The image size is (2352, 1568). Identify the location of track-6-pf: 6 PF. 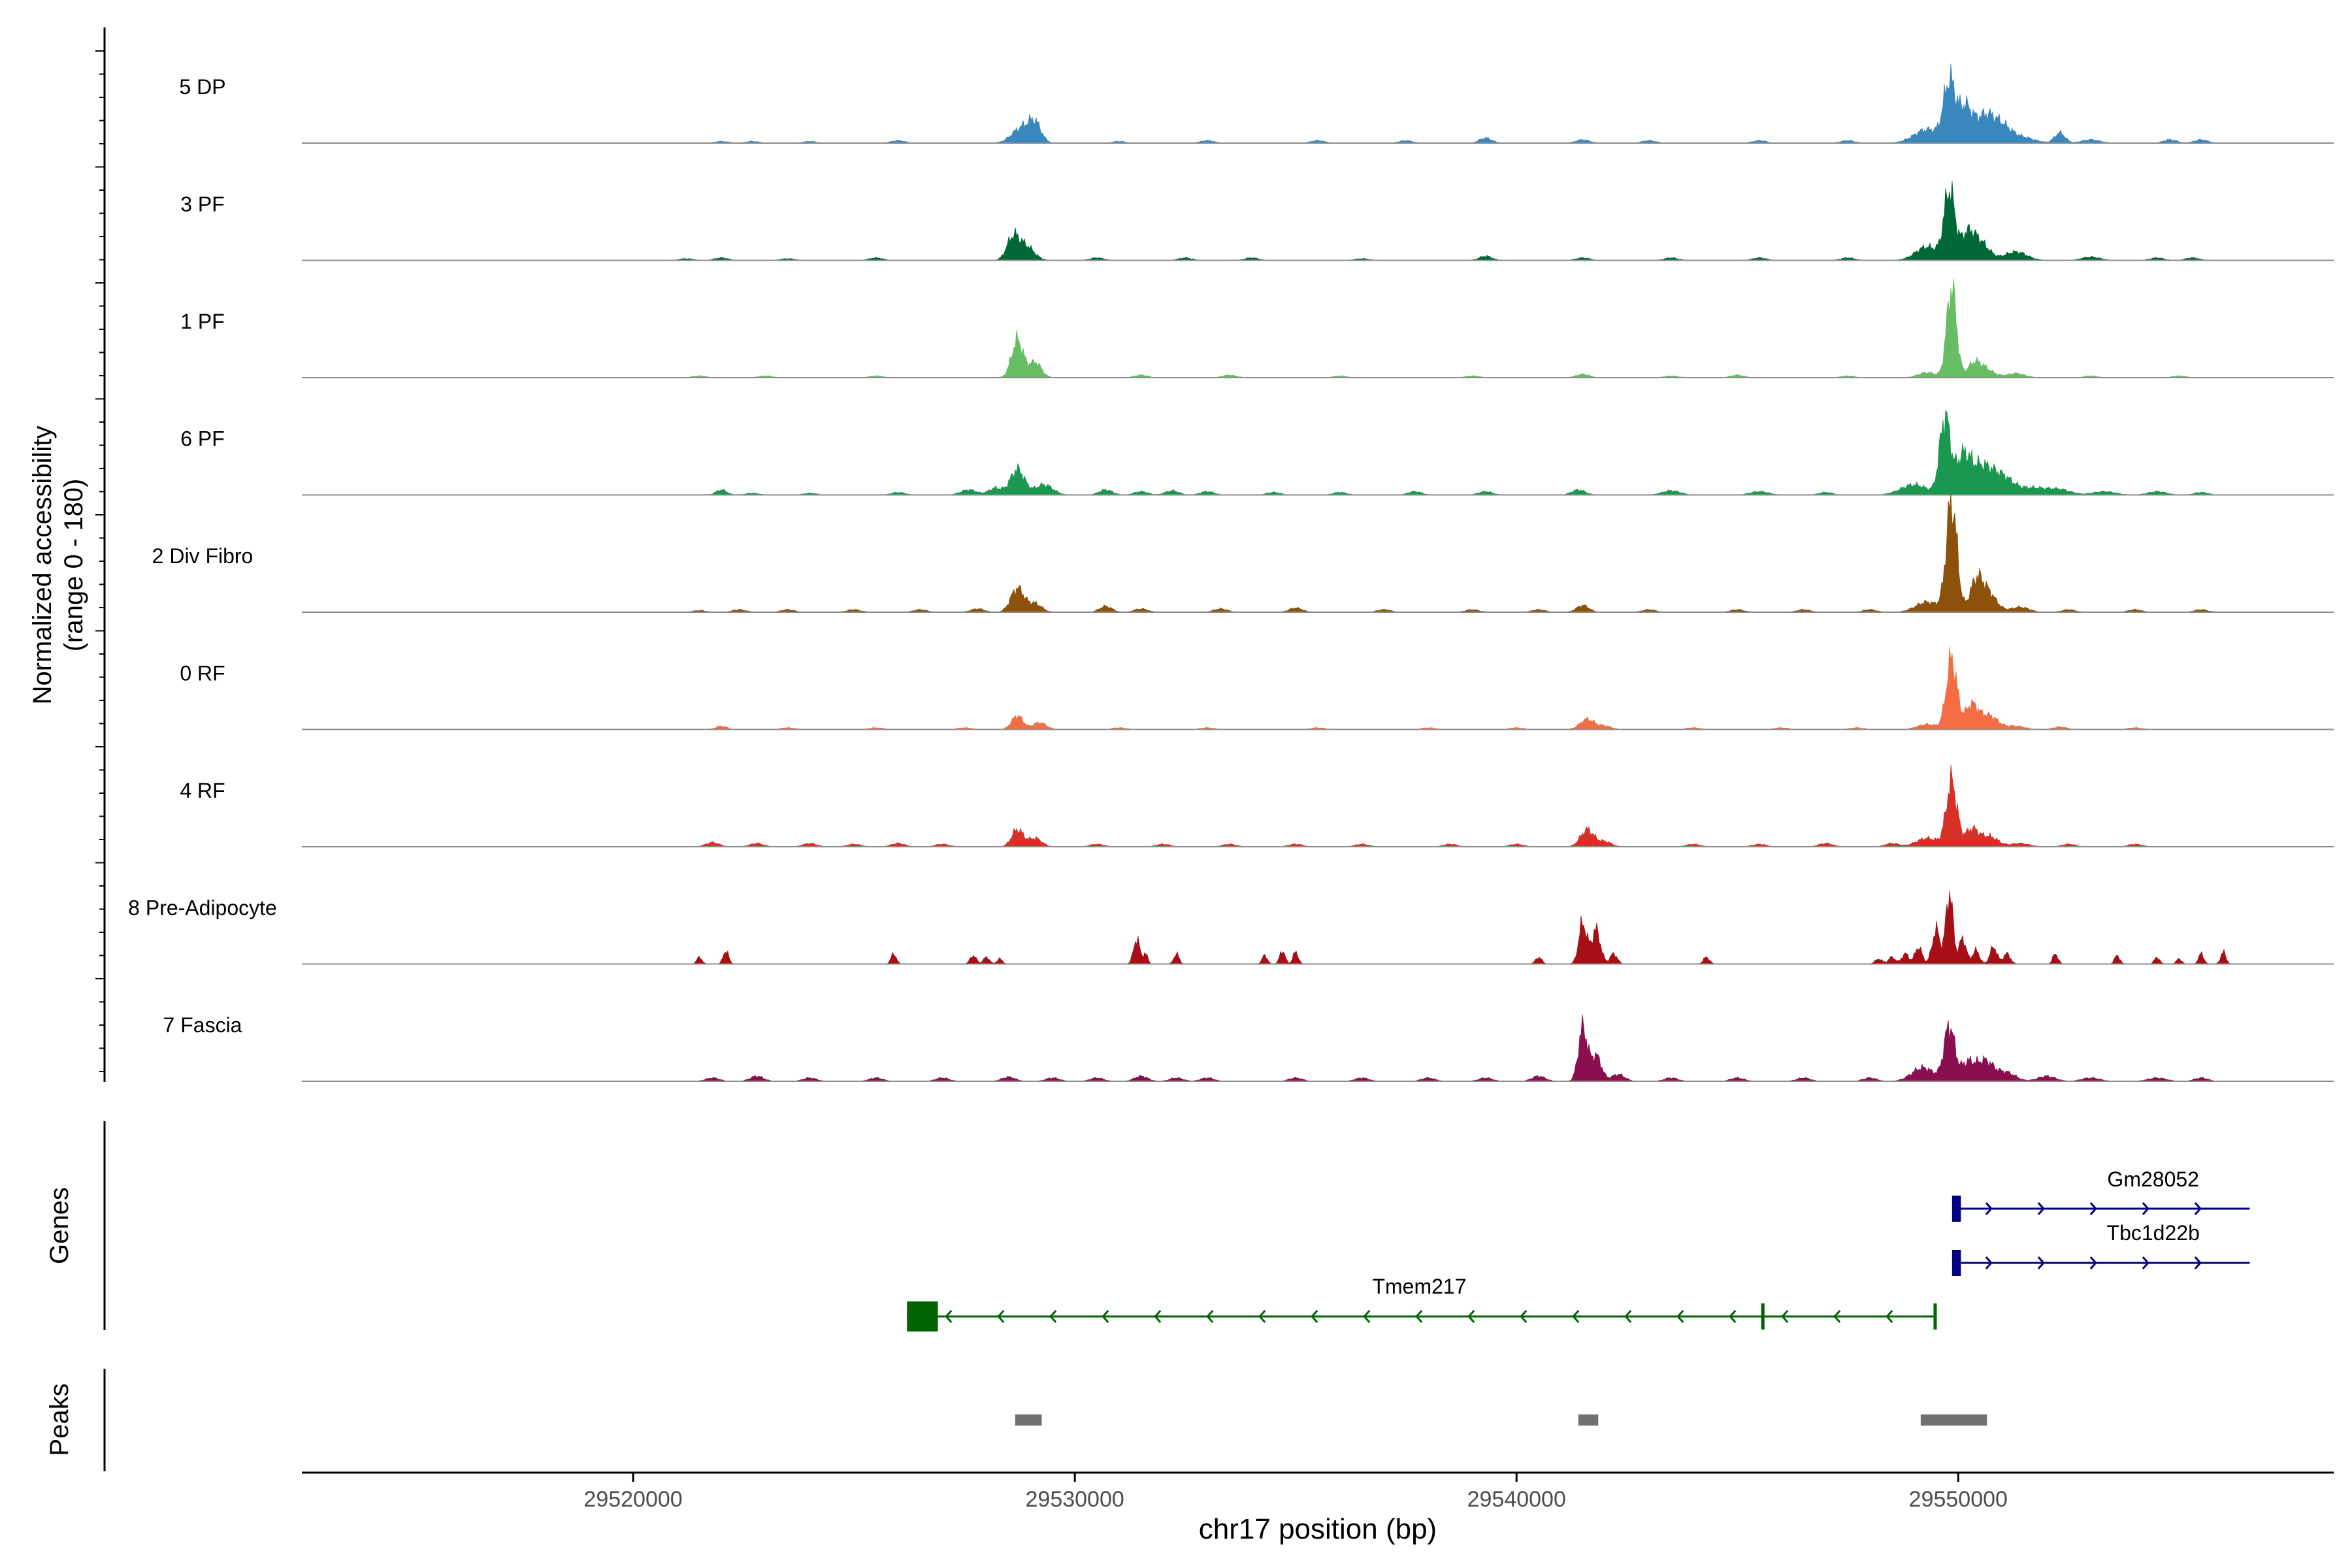
(1257, 453).